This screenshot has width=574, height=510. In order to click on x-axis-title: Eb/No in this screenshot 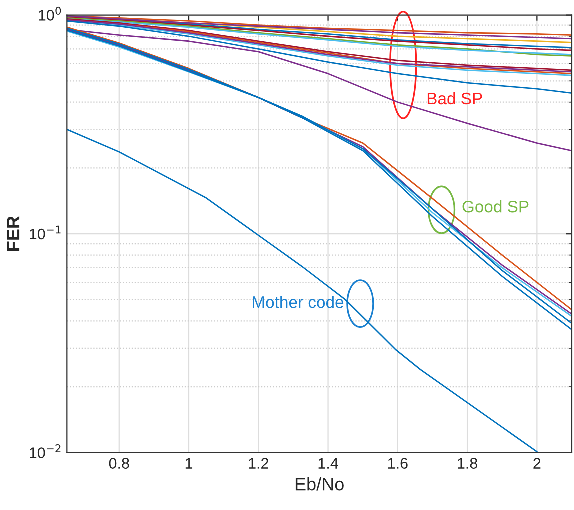, I will do `click(320, 484)`.